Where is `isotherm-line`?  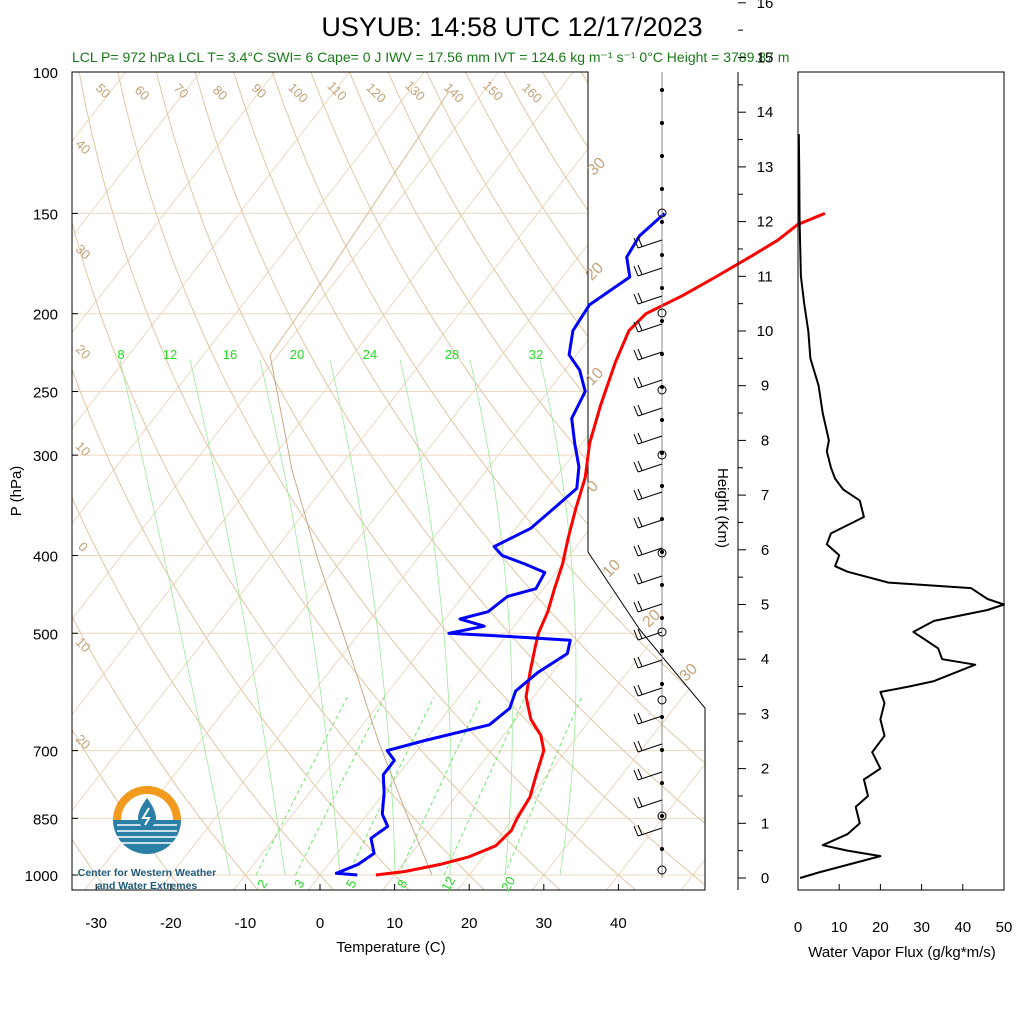 isotherm-line is located at coordinates (654, 481).